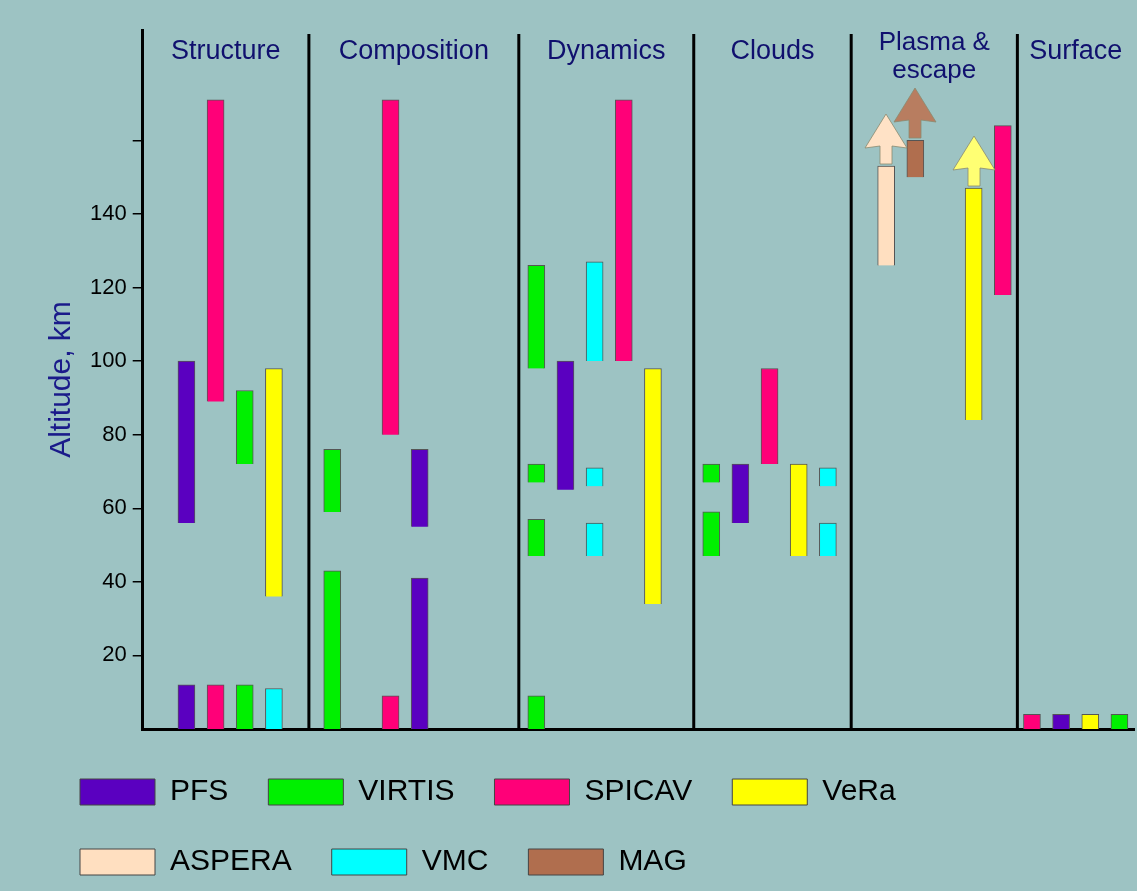  Describe the element at coordinates (114, 433) in the screenshot. I see `y-tick-label: 80` at that location.